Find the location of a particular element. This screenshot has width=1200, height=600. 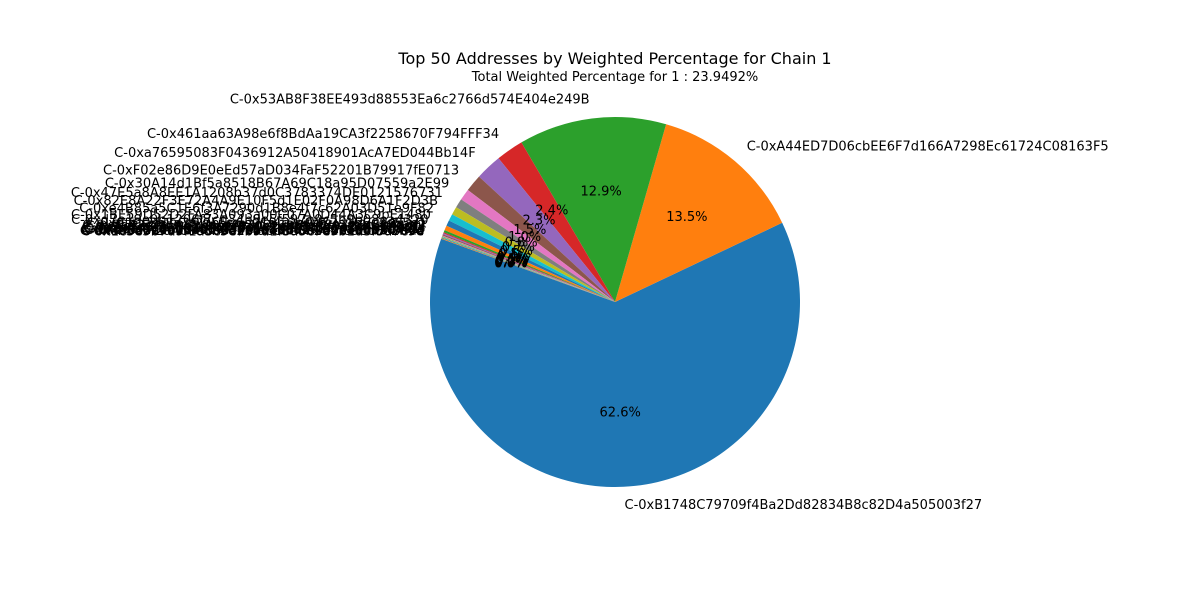

slice-percent-label: 0.4% is located at coordinates (513, 257).